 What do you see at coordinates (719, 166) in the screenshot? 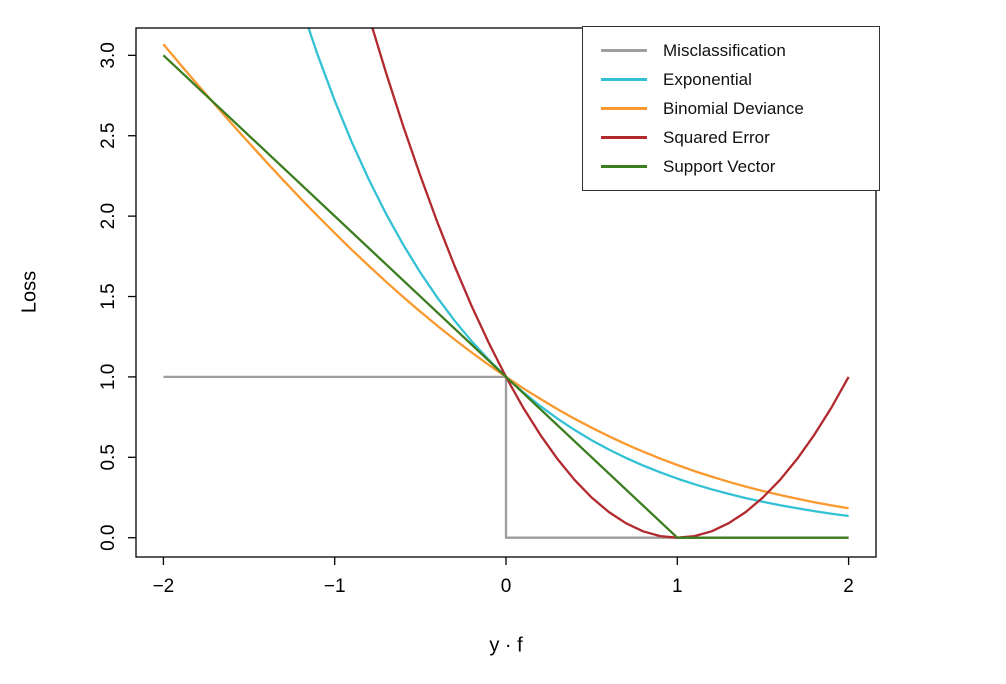
I see `legend-label-support-vector: Support Vector` at bounding box center [719, 166].